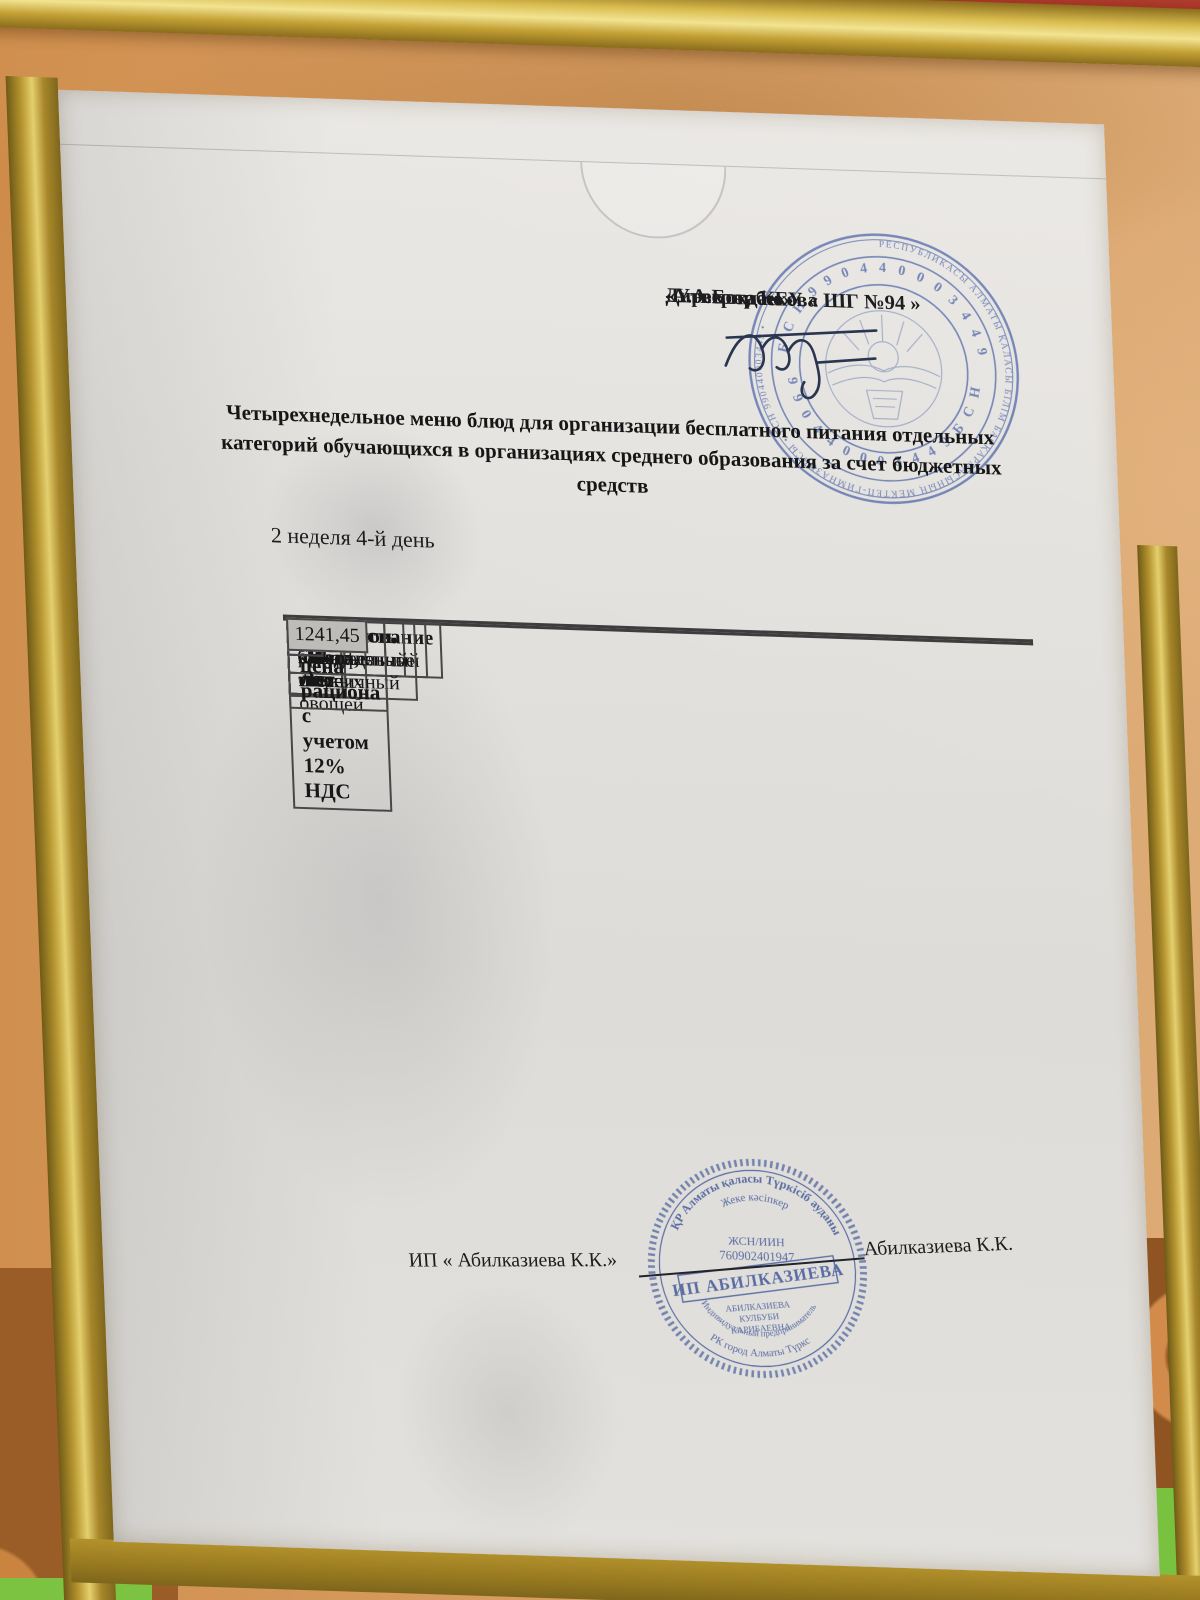 The image size is (1200, 1600). Describe the element at coordinates (327, 635) in the screenshot. I see `total-cost-vat: 1241,45` at that location.